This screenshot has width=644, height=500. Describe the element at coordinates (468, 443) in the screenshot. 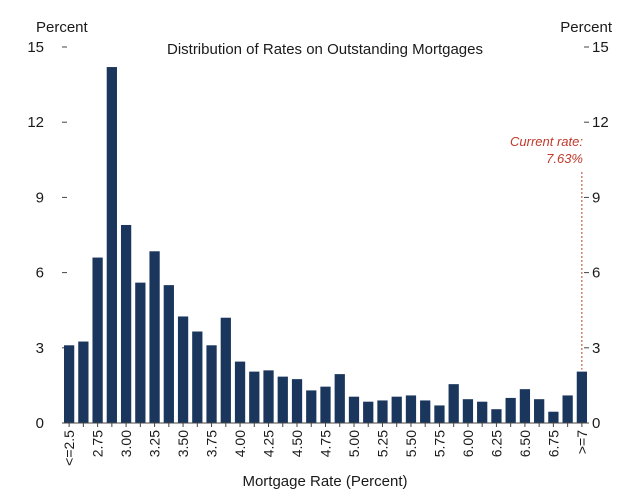

I see `x-tick-label: 6.00` at that location.